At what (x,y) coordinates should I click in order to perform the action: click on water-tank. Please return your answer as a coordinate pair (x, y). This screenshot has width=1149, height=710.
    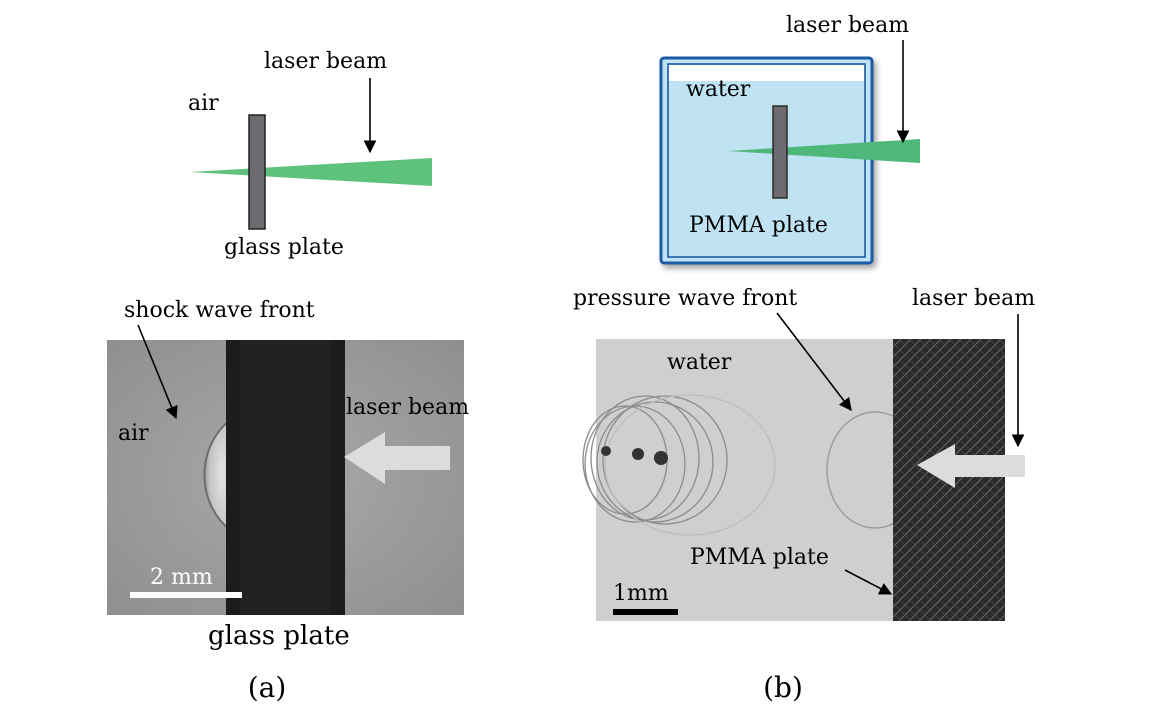
    Looking at the image, I should click on (766, 160).